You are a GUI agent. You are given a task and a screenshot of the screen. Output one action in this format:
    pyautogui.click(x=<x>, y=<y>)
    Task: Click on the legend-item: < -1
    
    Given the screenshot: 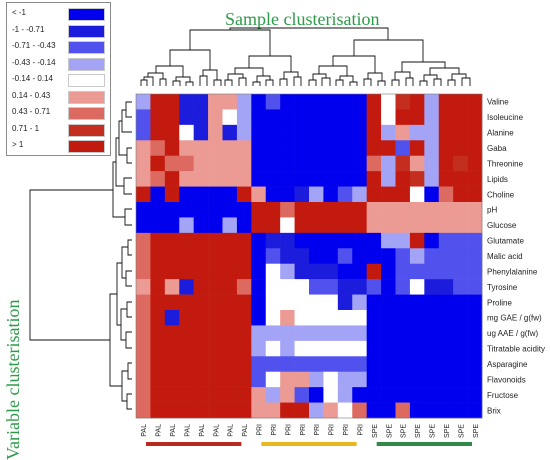 What is the action you would take?
    pyautogui.click(x=58, y=15)
    